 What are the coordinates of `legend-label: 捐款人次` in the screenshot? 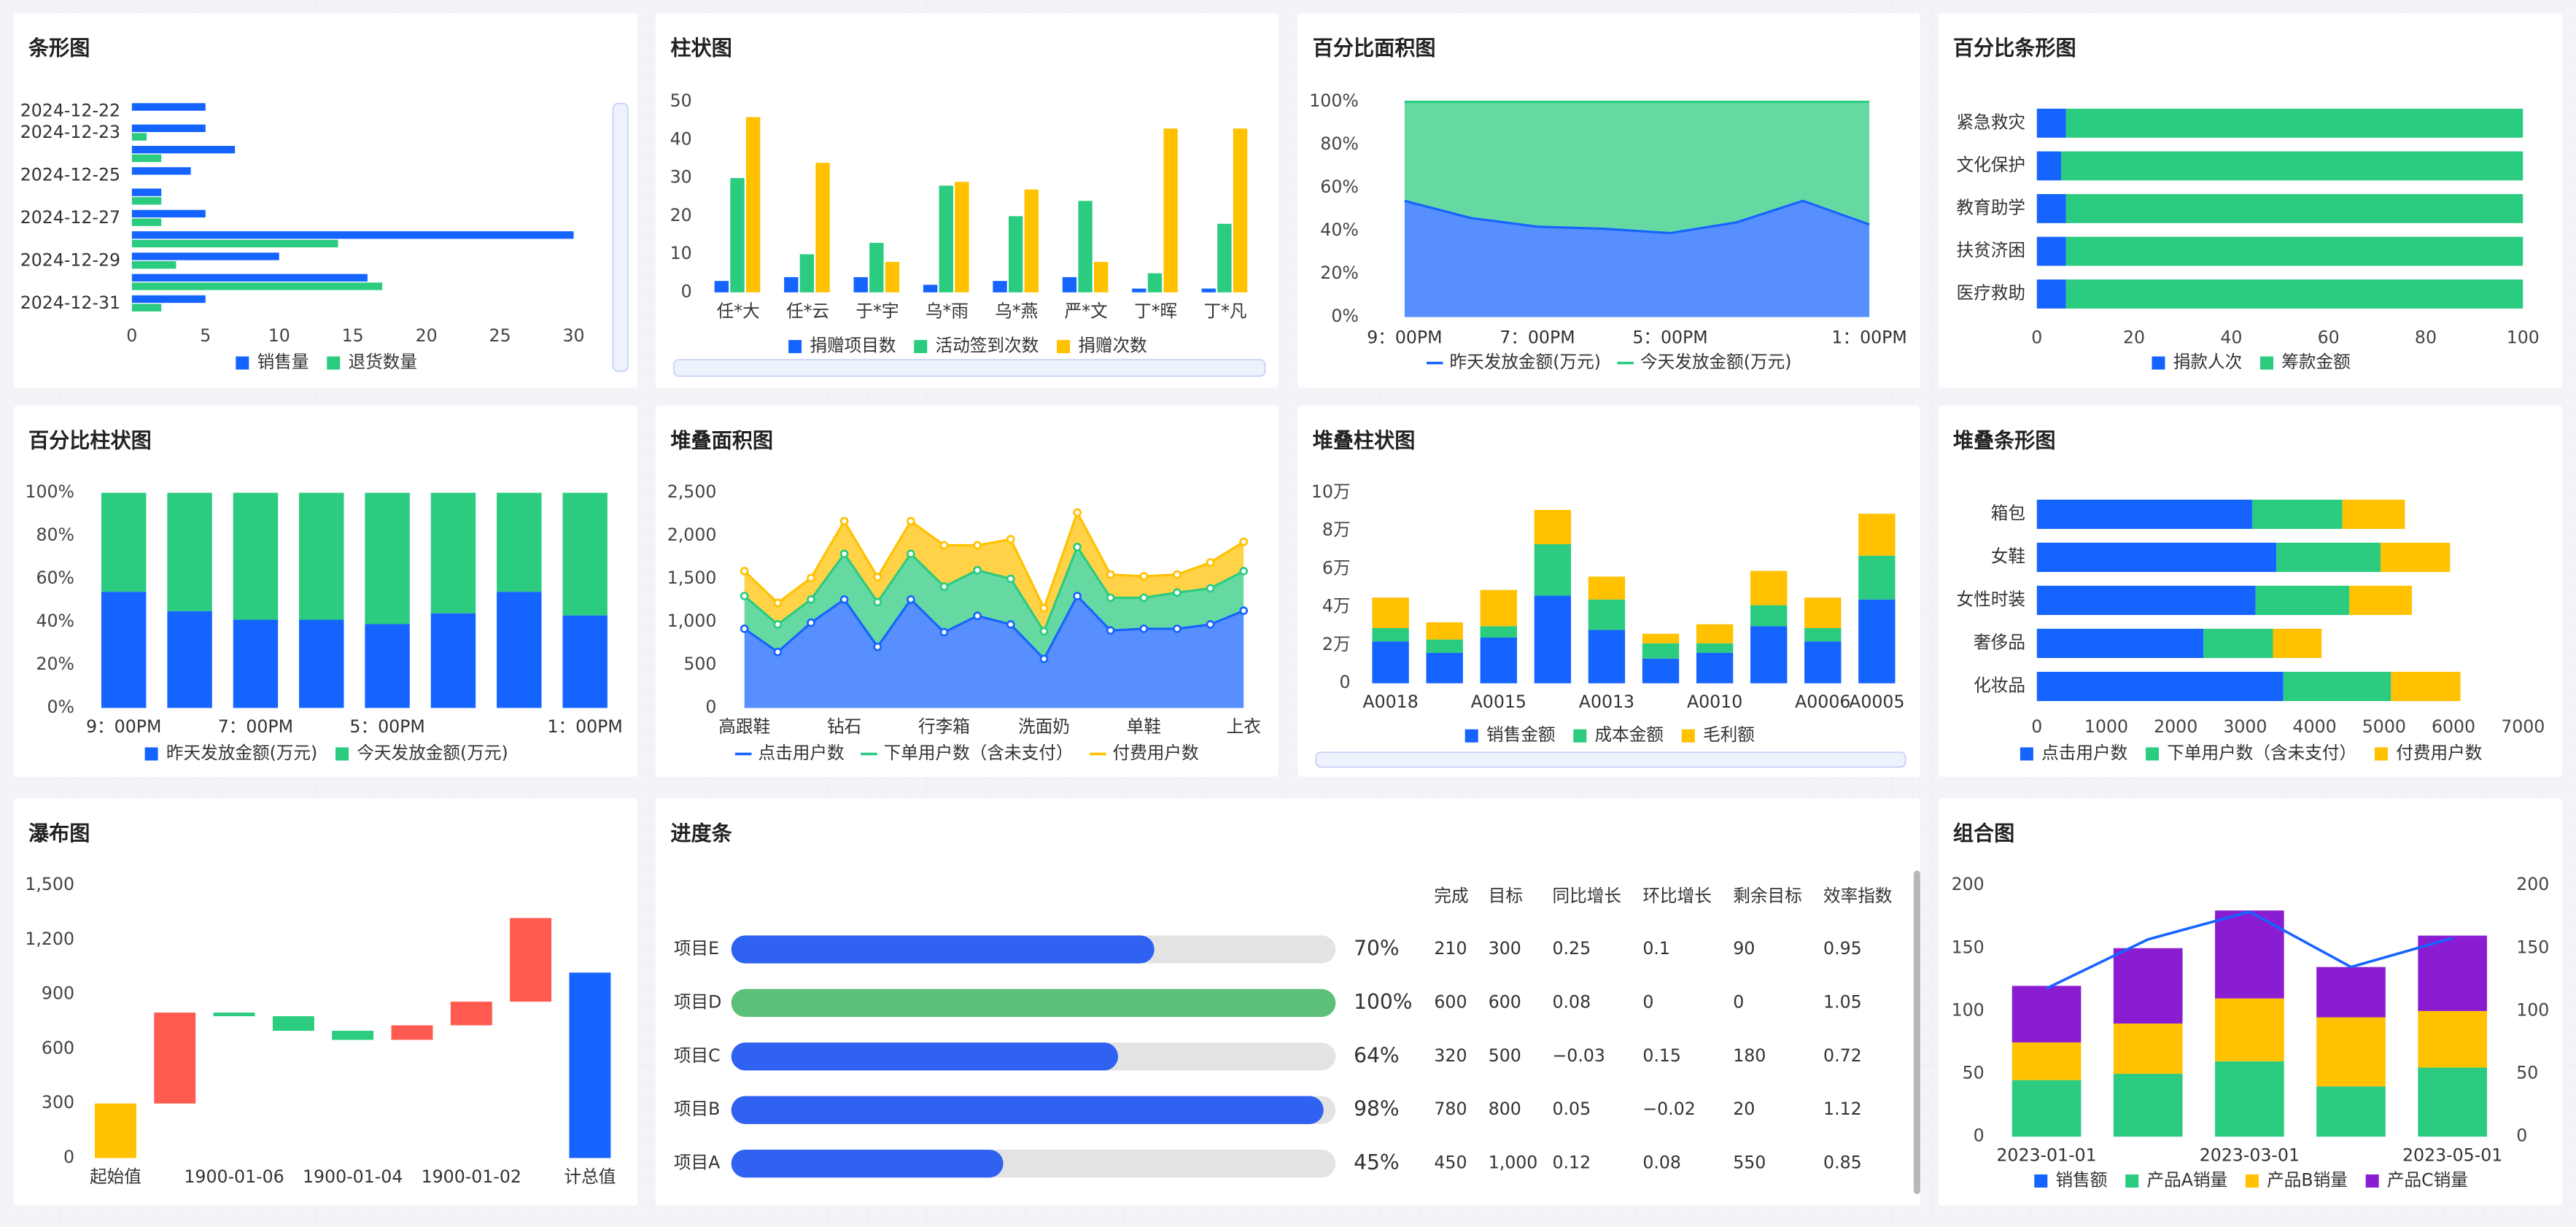 It's located at (2208, 362).